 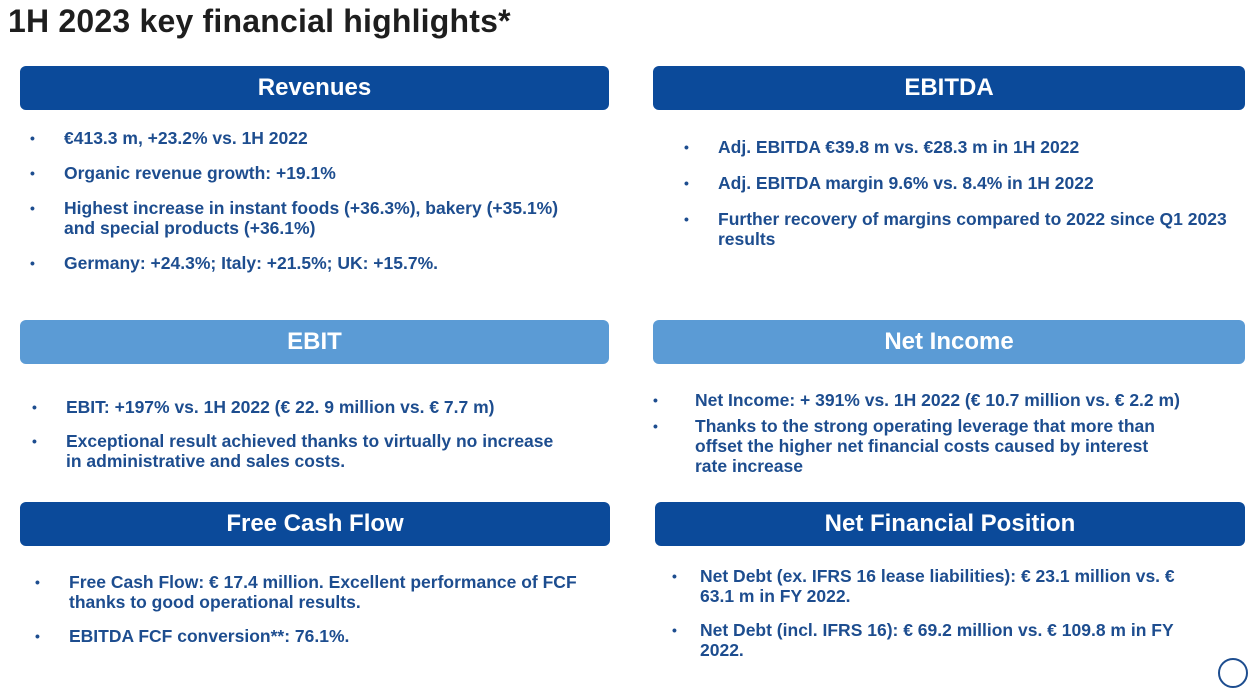 I want to click on free-cash-flow-header: Free Cash Flow, so click(x=315, y=524).